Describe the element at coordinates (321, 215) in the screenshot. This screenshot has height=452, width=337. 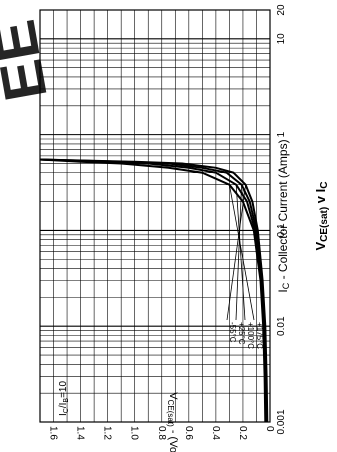
I see `chart-title: VCE(sat) v IC` at that location.